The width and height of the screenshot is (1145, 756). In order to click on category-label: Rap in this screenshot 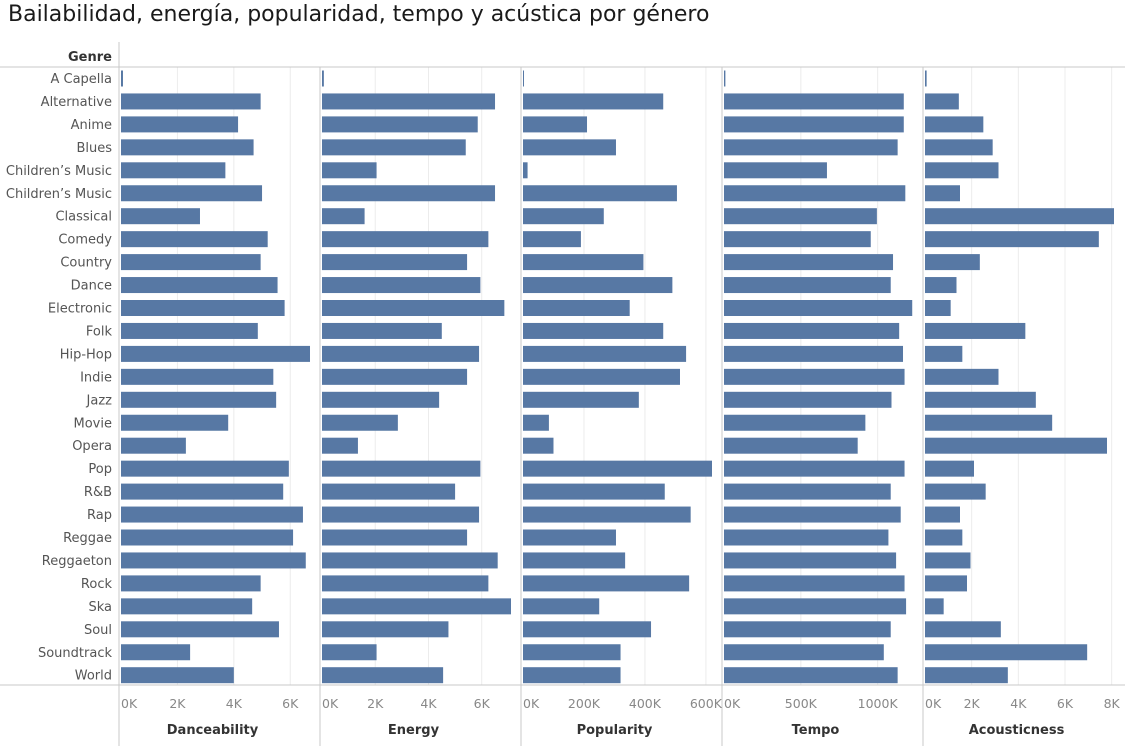, I will do `click(99, 515)`.